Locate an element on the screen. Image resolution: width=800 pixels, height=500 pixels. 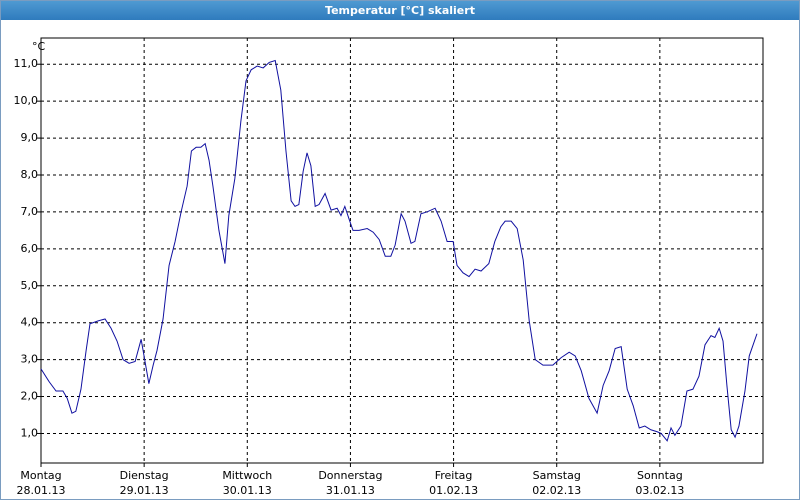
x-tick-date: 01.02.13 is located at coordinates (453, 490).